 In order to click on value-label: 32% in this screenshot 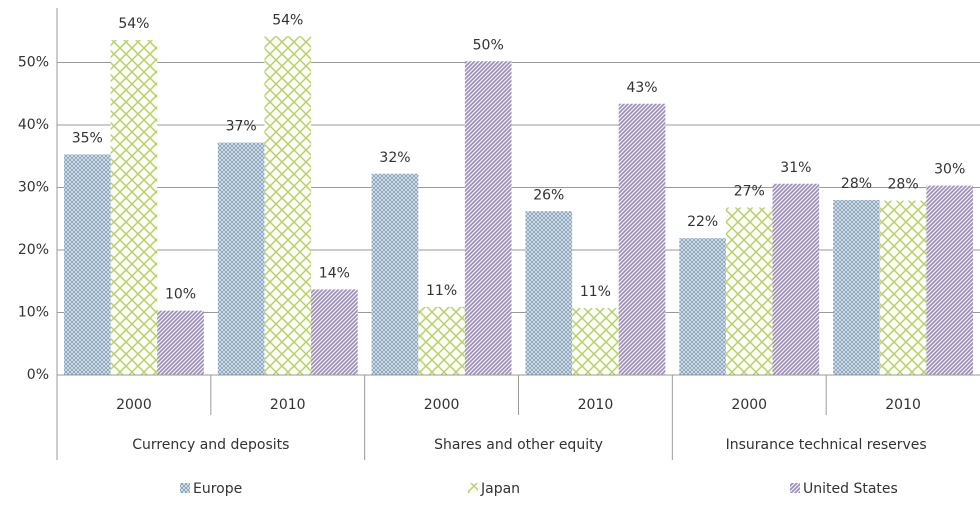, I will do `click(394, 158)`.